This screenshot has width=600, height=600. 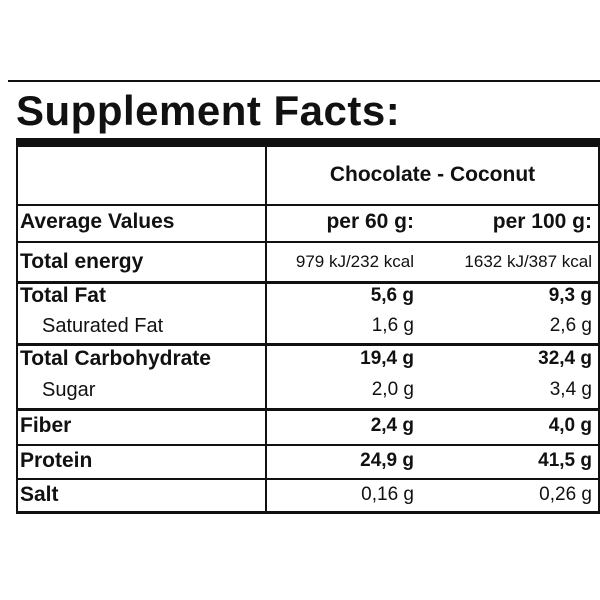 What do you see at coordinates (392, 425) in the screenshot?
I see `value-fiber-per-60g: 2,4 g` at bounding box center [392, 425].